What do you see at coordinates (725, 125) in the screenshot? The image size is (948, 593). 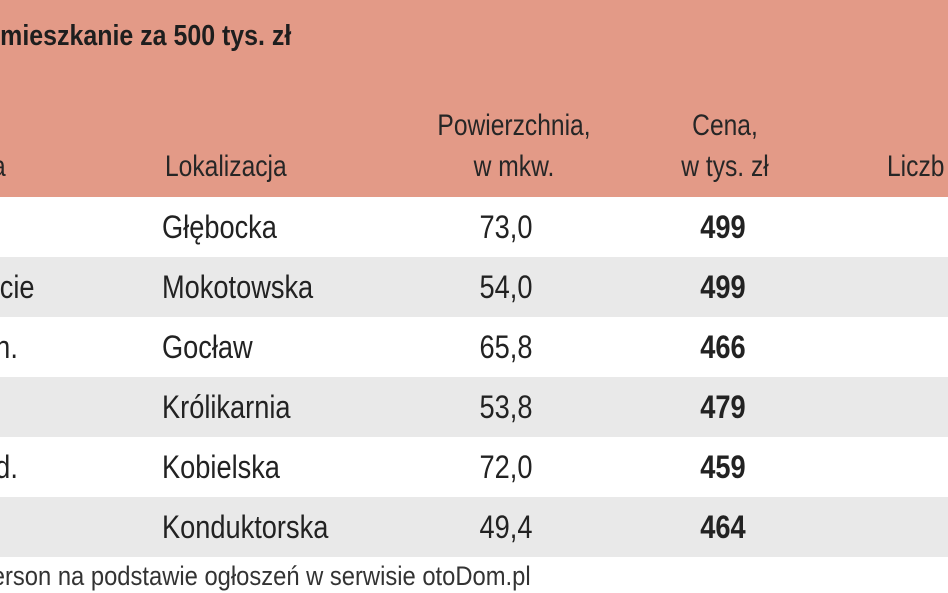 I see `column-header-price-line1: Cena,` at bounding box center [725, 125].